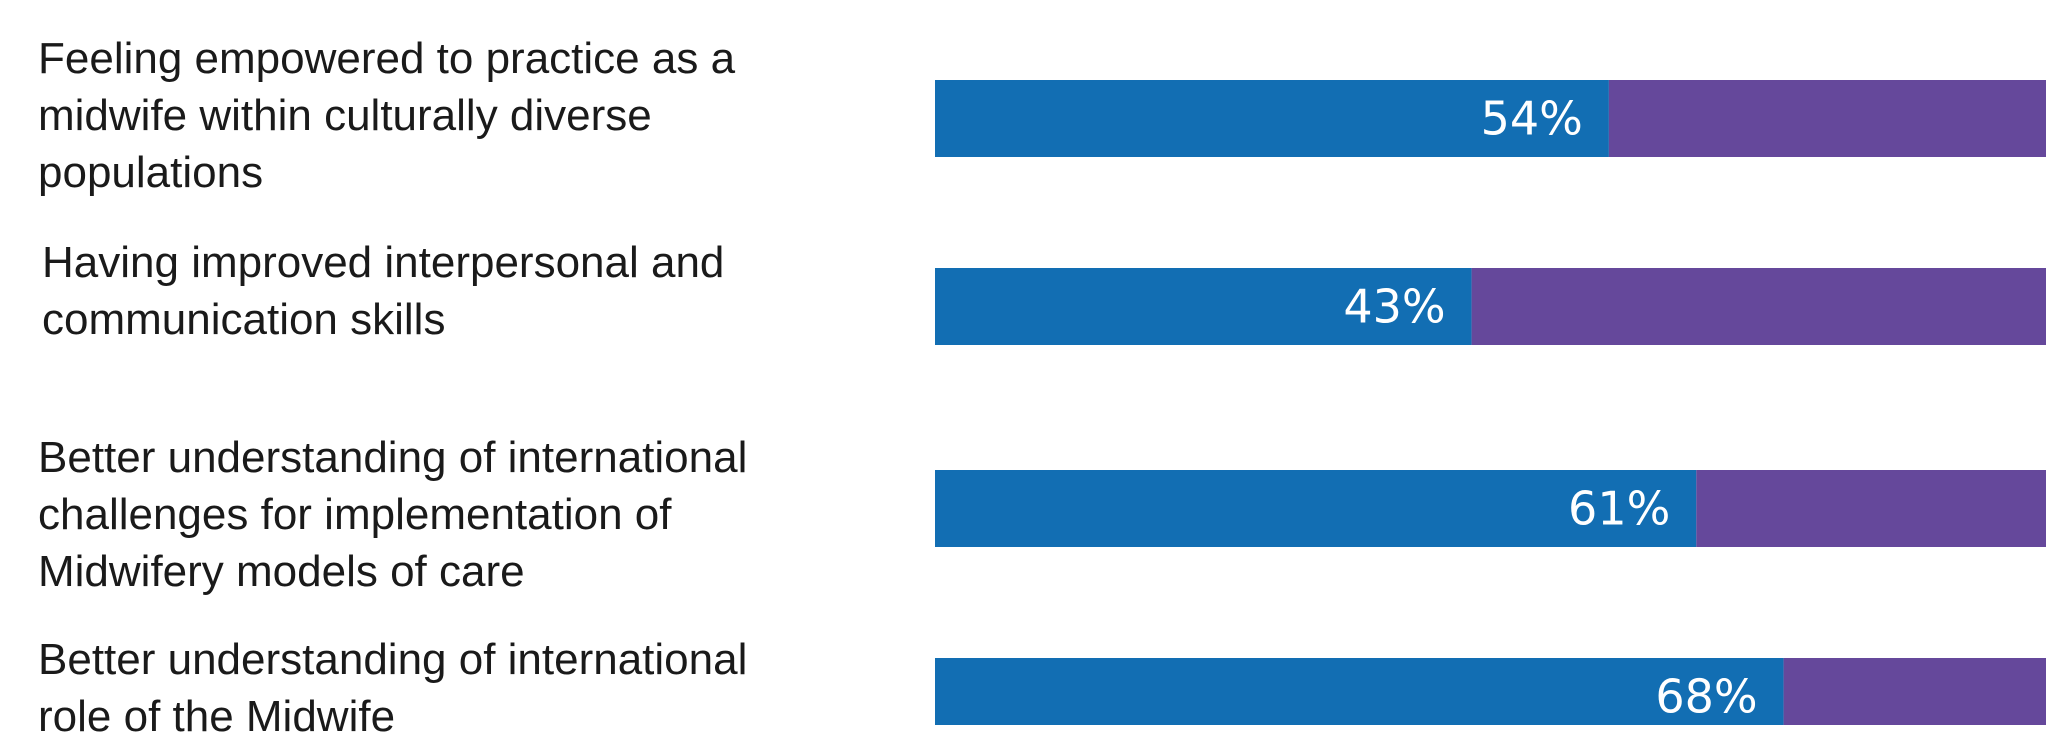 Image resolution: width=2046 pixels, height=745 pixels. I want to click on bar-value-label: 61%, so click(1619, 509).